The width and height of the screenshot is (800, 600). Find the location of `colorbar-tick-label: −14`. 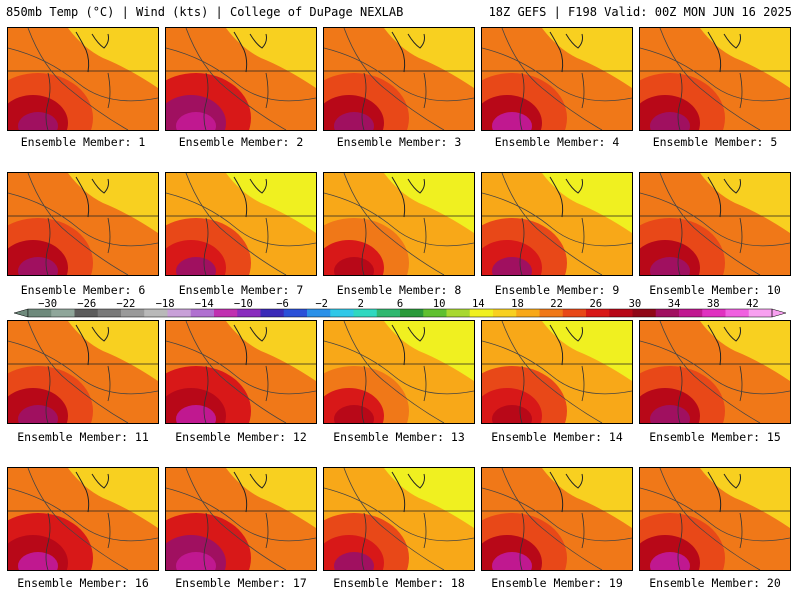

colorbar-tick-label: −14 is located at coordinates (204, 304).